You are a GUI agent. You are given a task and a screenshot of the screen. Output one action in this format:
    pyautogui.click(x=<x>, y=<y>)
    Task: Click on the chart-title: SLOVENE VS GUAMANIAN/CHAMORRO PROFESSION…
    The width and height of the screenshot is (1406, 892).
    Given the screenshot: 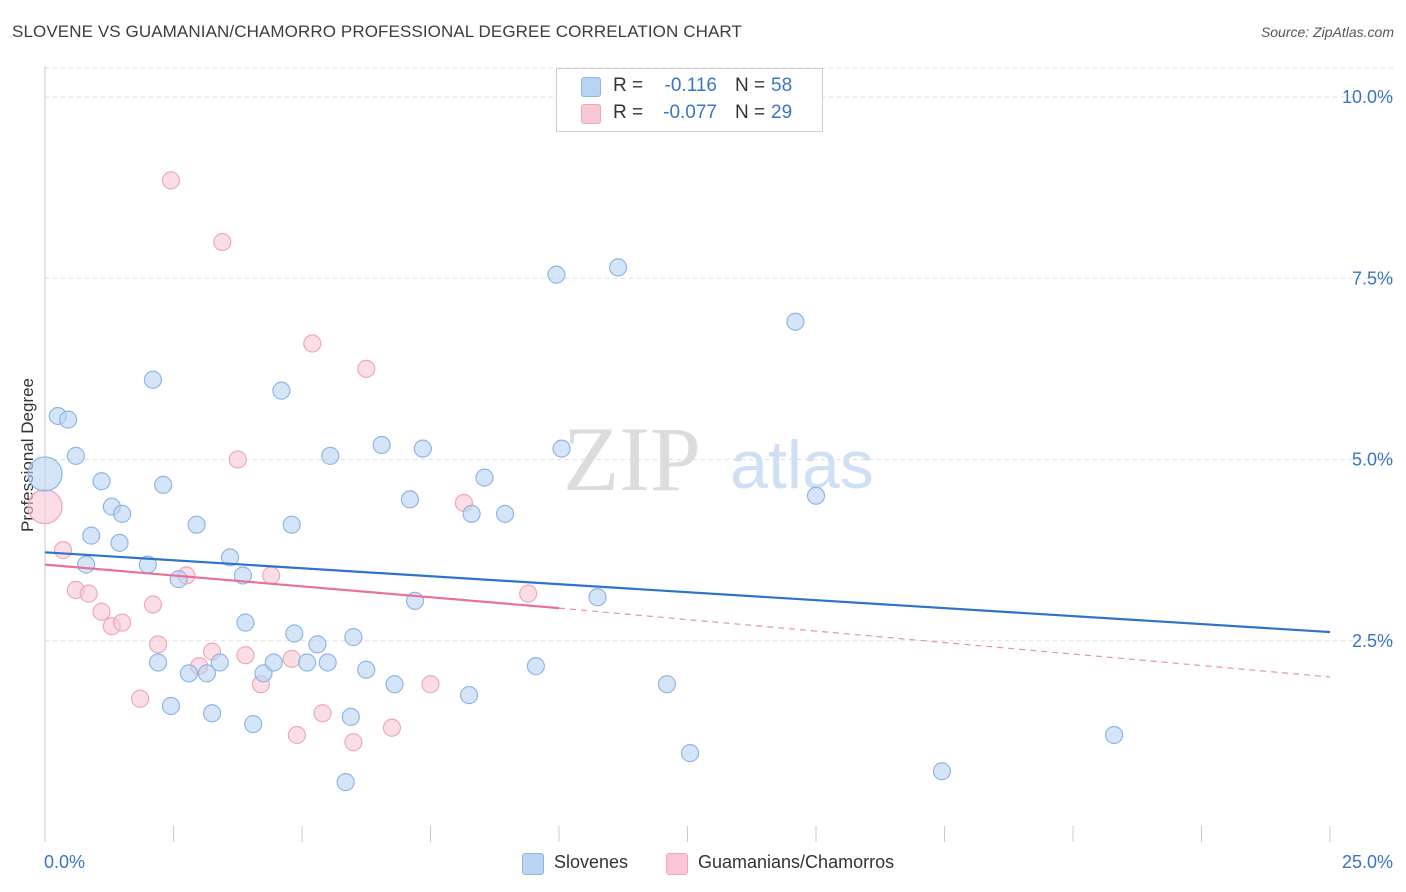 What is the action you would take?
    pyautogui.click(x=377, y=31)
    